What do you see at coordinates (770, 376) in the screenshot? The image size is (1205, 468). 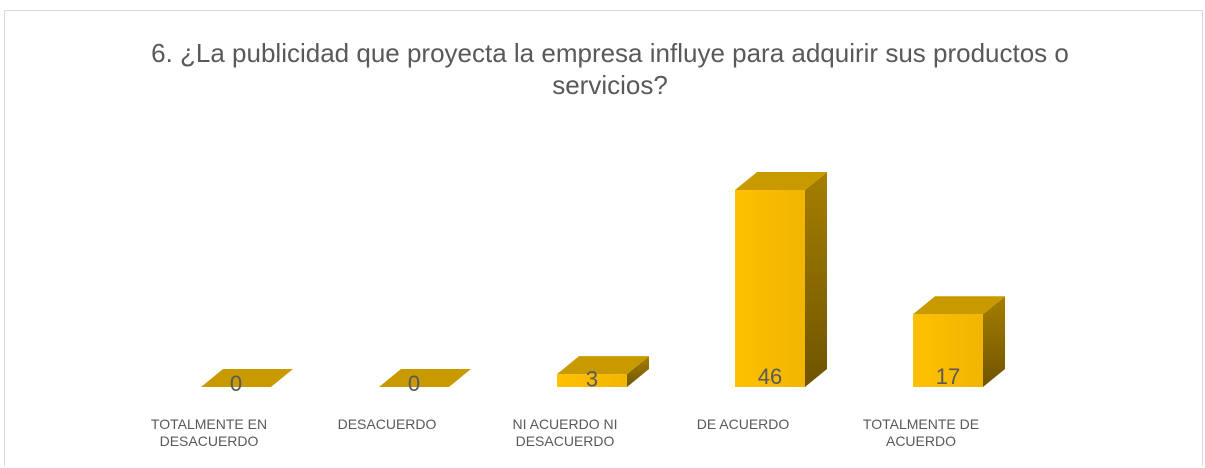 I see `data-label: 46` at bounding box center [770, 376].